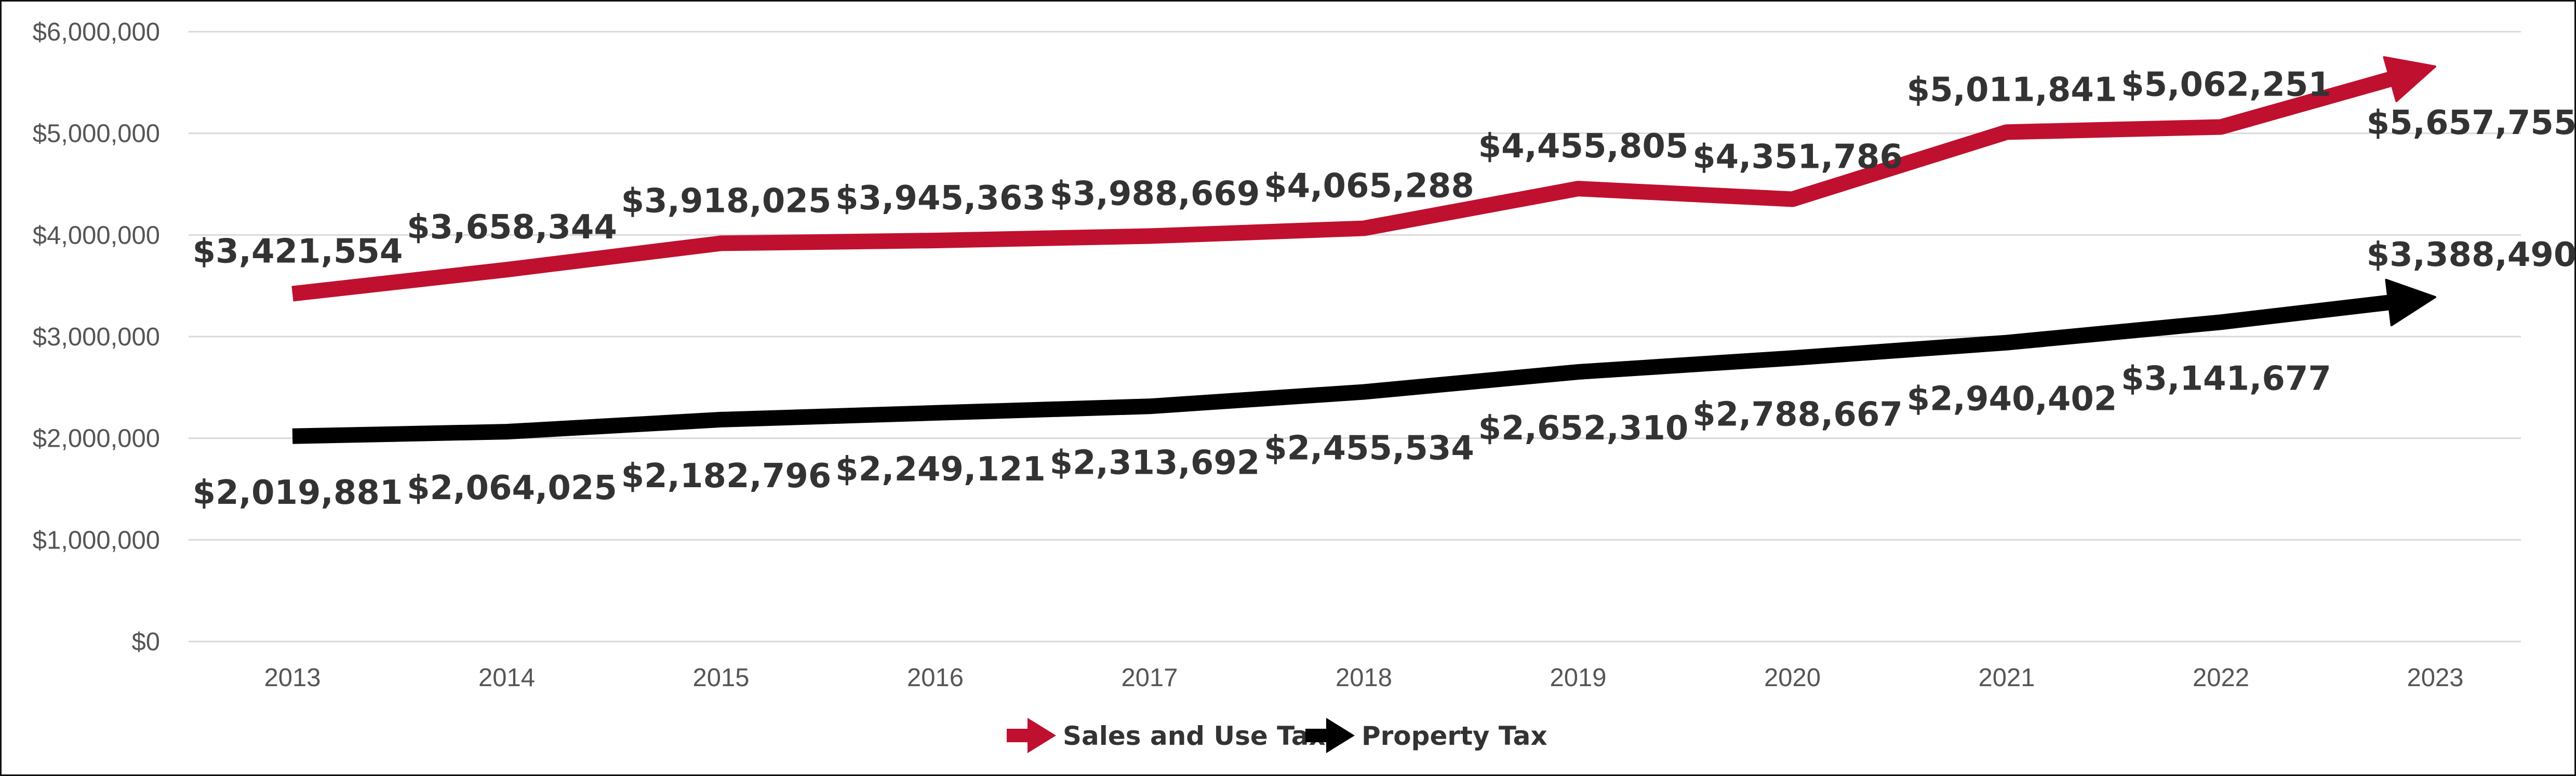 This screenshot has width=2576, height=776. What do you see at coordinates (512, 228) in the screenshot?
I see `data-label-sales-and-use-tax: $3,658,344` at bounding box center [512, 228].